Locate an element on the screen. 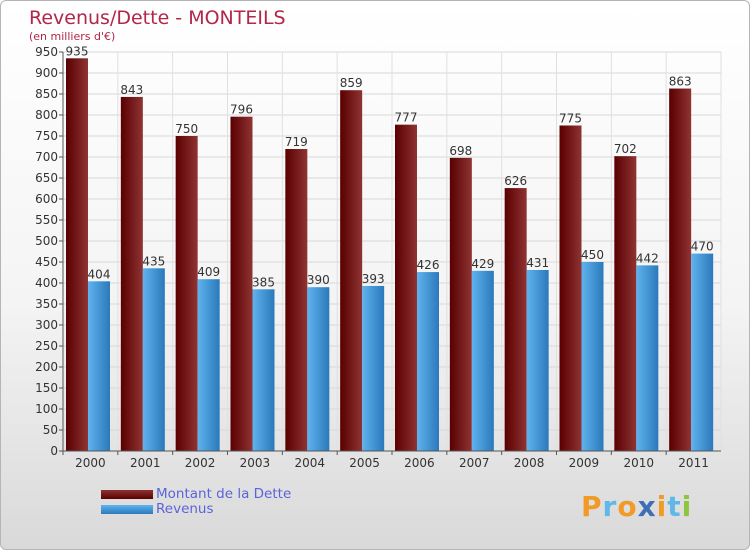 The width and height of the screenshot is (750, 550). y-tick-label: 850 is located at coordinates (46, 94).